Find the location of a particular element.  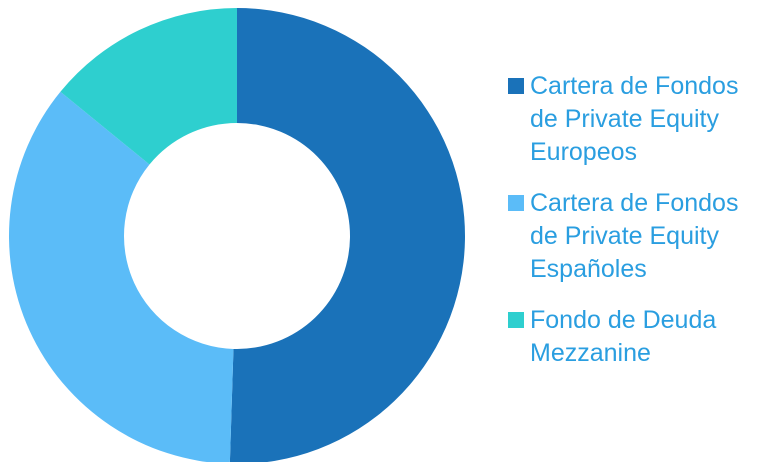

legend-item: Fondo de Deuda Mezzanine is located at coordinates (639, 337).